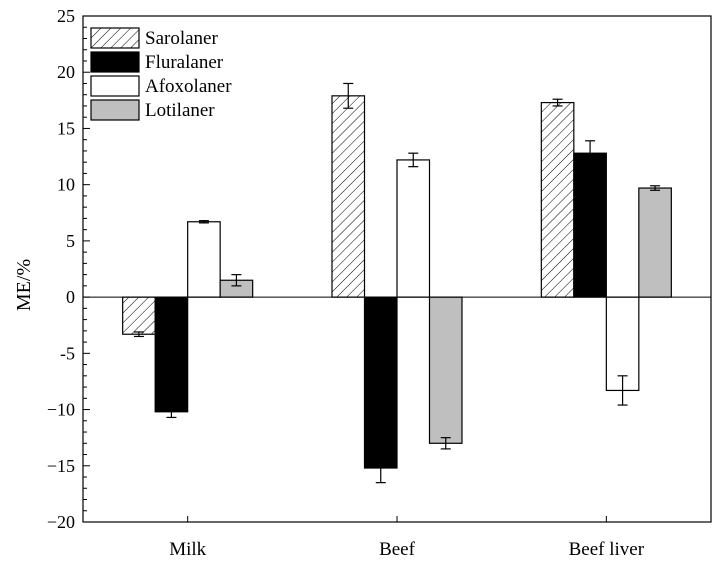  I want to click on y-tick-label: 25, so click(66, 16).